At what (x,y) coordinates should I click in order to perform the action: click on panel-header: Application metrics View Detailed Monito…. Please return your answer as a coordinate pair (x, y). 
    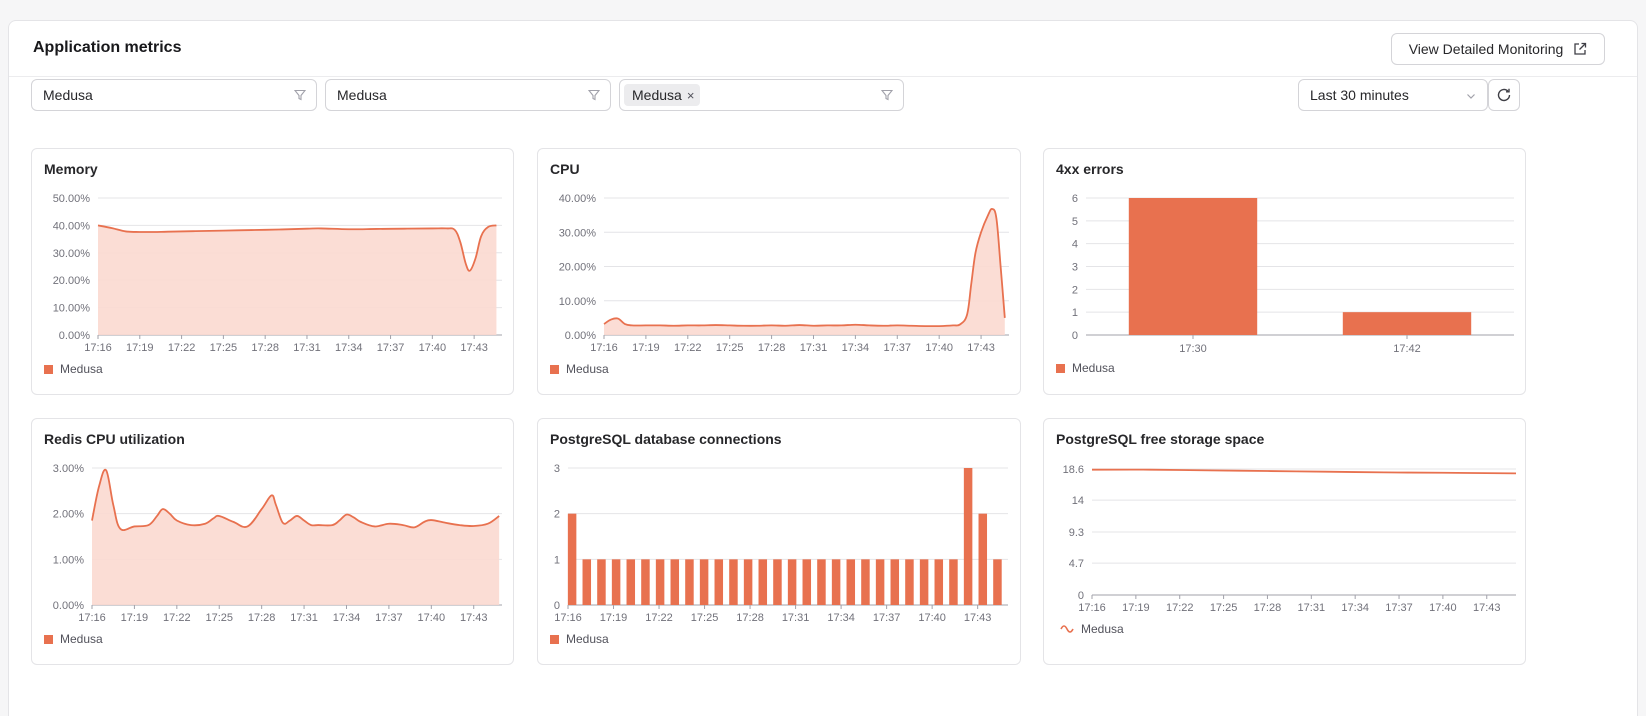
    Looking at the image, I should click on (823, 49).